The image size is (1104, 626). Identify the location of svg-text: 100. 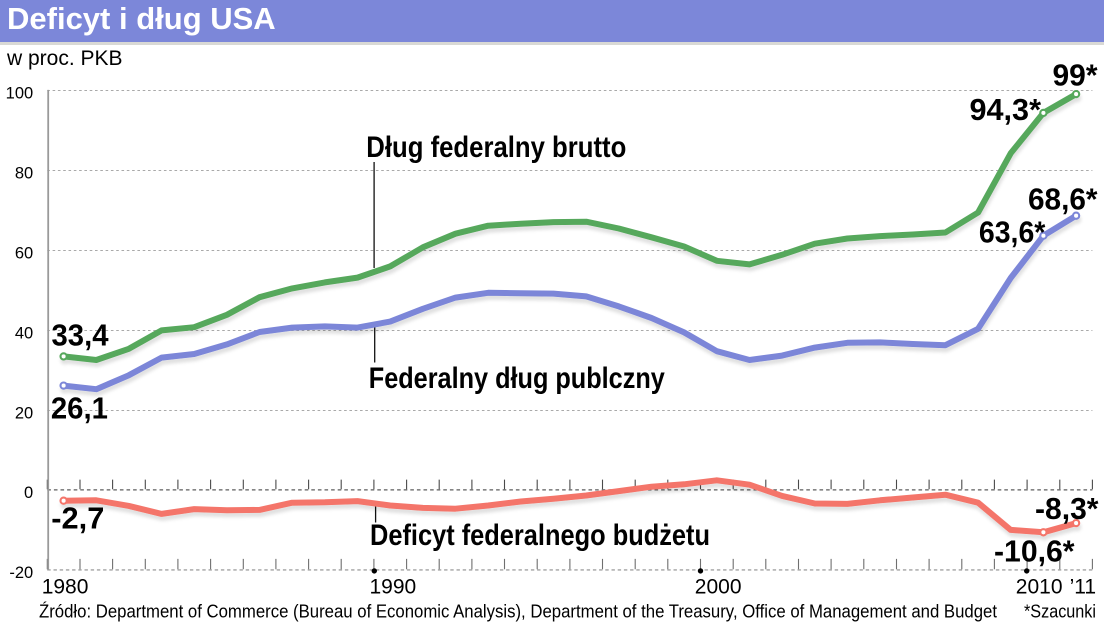
(20, 94).